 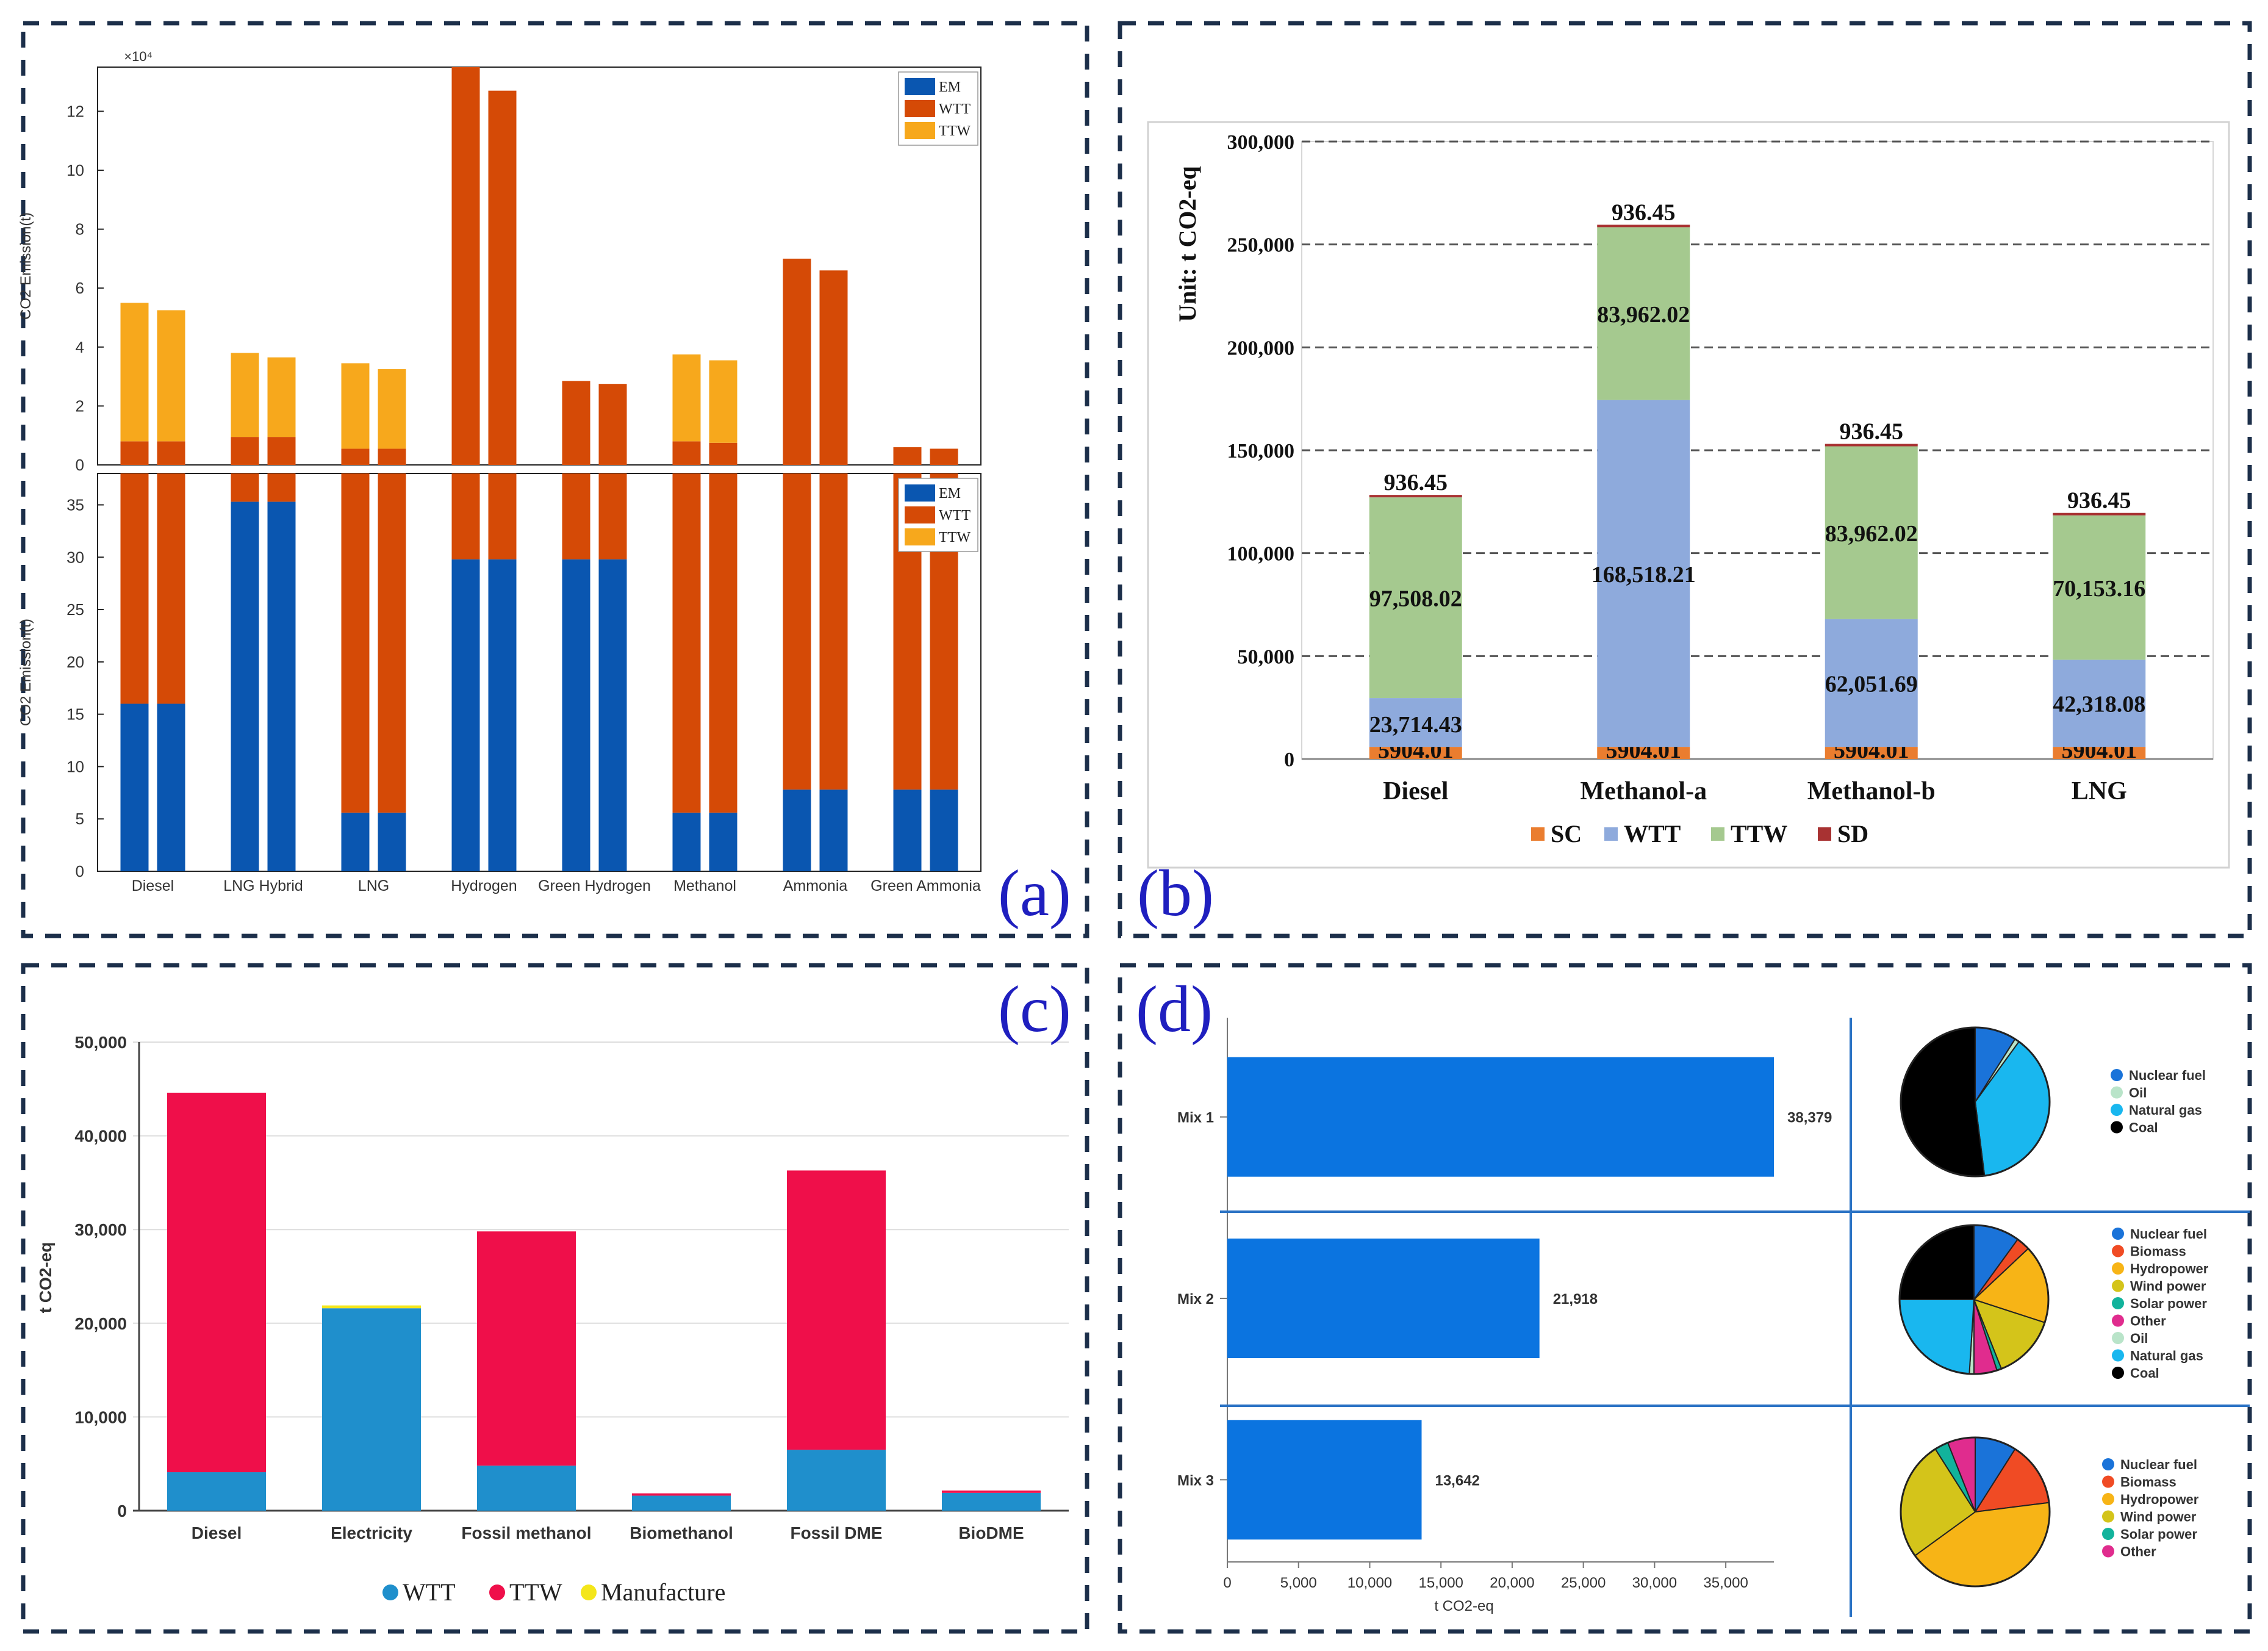 I want to click on b-data-label-sd: 936.45, so click(x=1644, y=212).